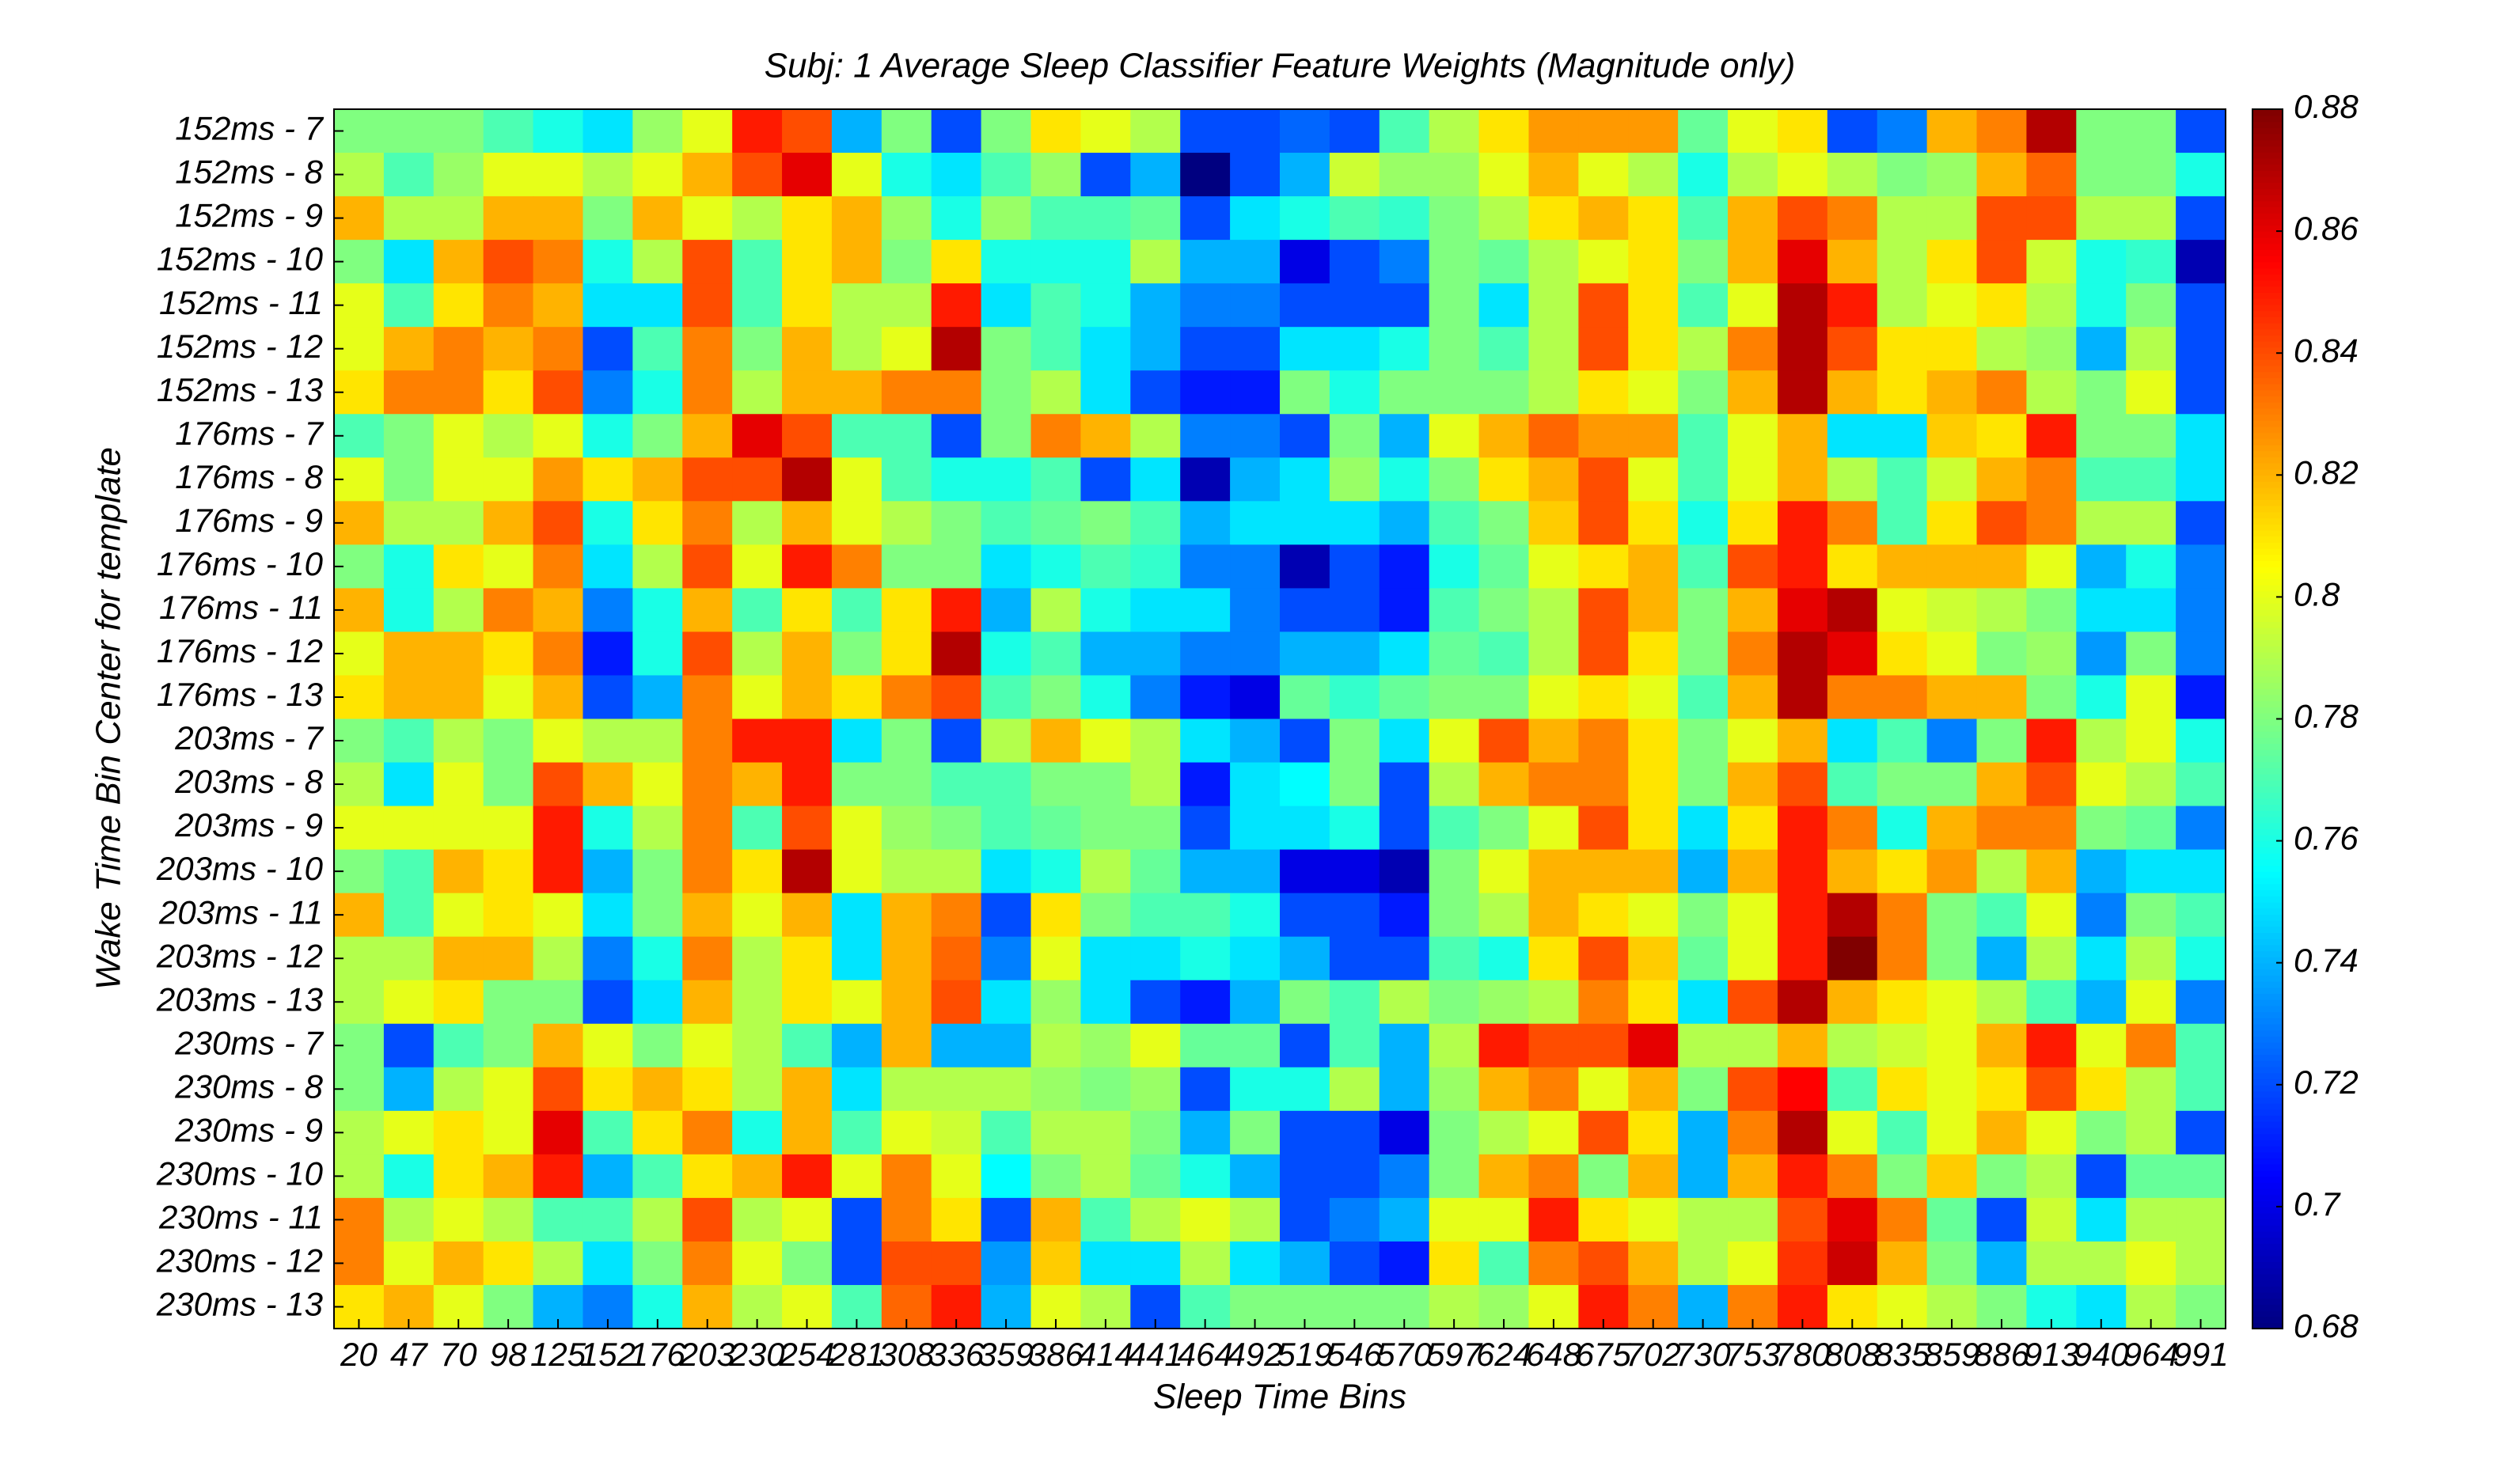 The image size is (2520, 1471). I want to click on y-tick-label: 203ms - 10, so click(240, 868).